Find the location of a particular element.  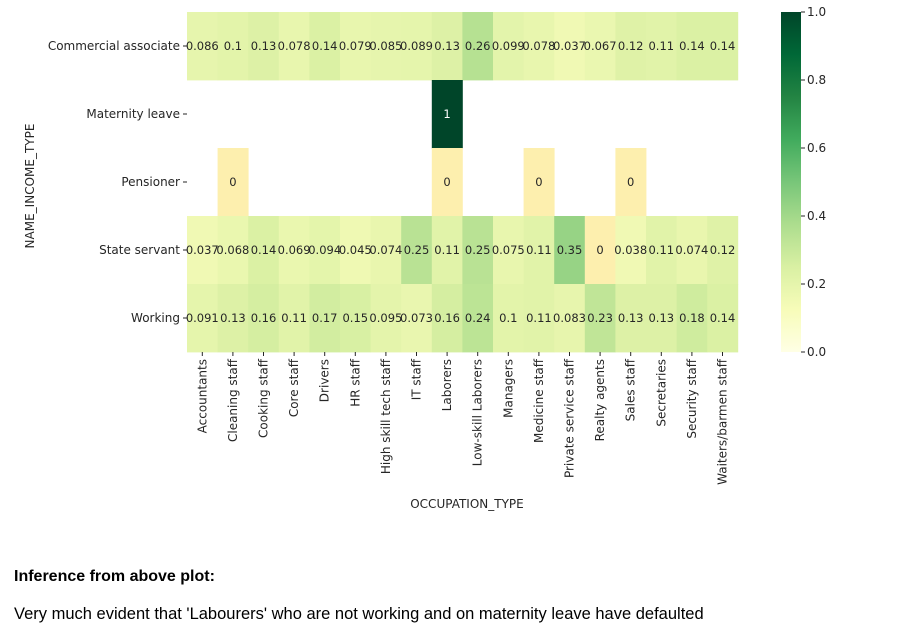

y-tick-label: Pensioner is located at coordinates (150, 182).